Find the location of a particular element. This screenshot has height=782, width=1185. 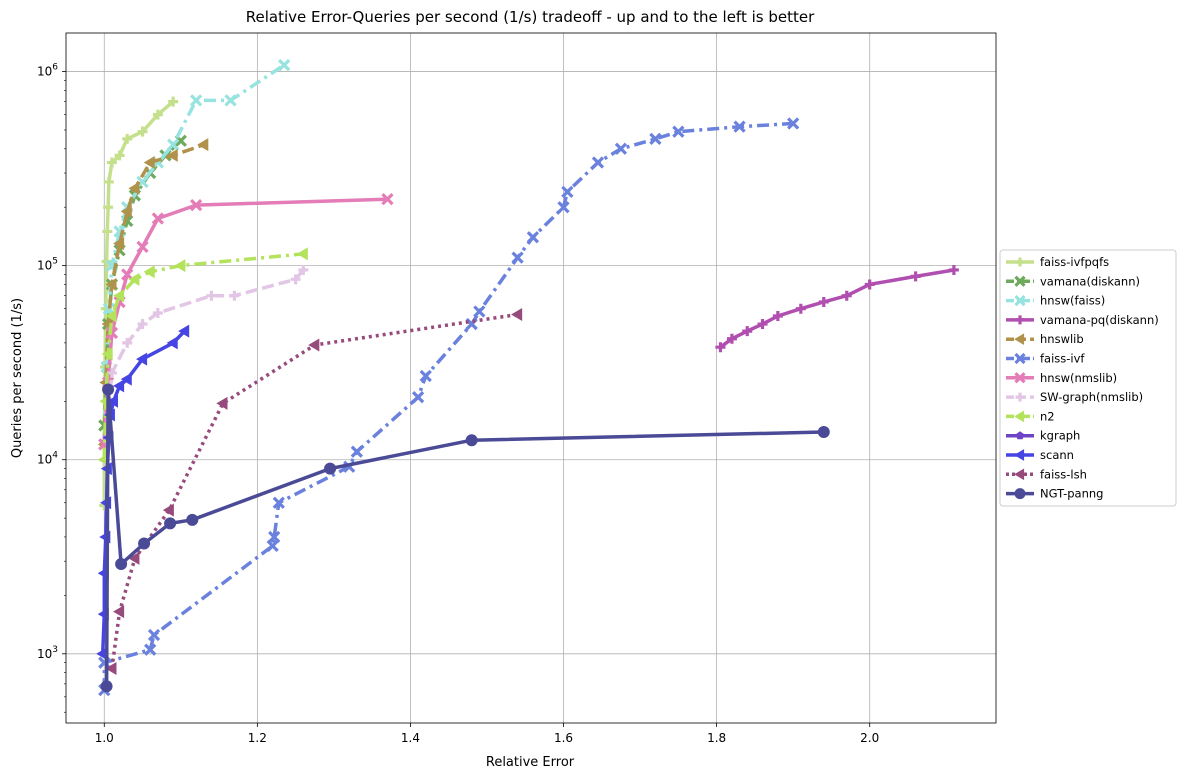

legend-box is located at coordinates (1088, 378).